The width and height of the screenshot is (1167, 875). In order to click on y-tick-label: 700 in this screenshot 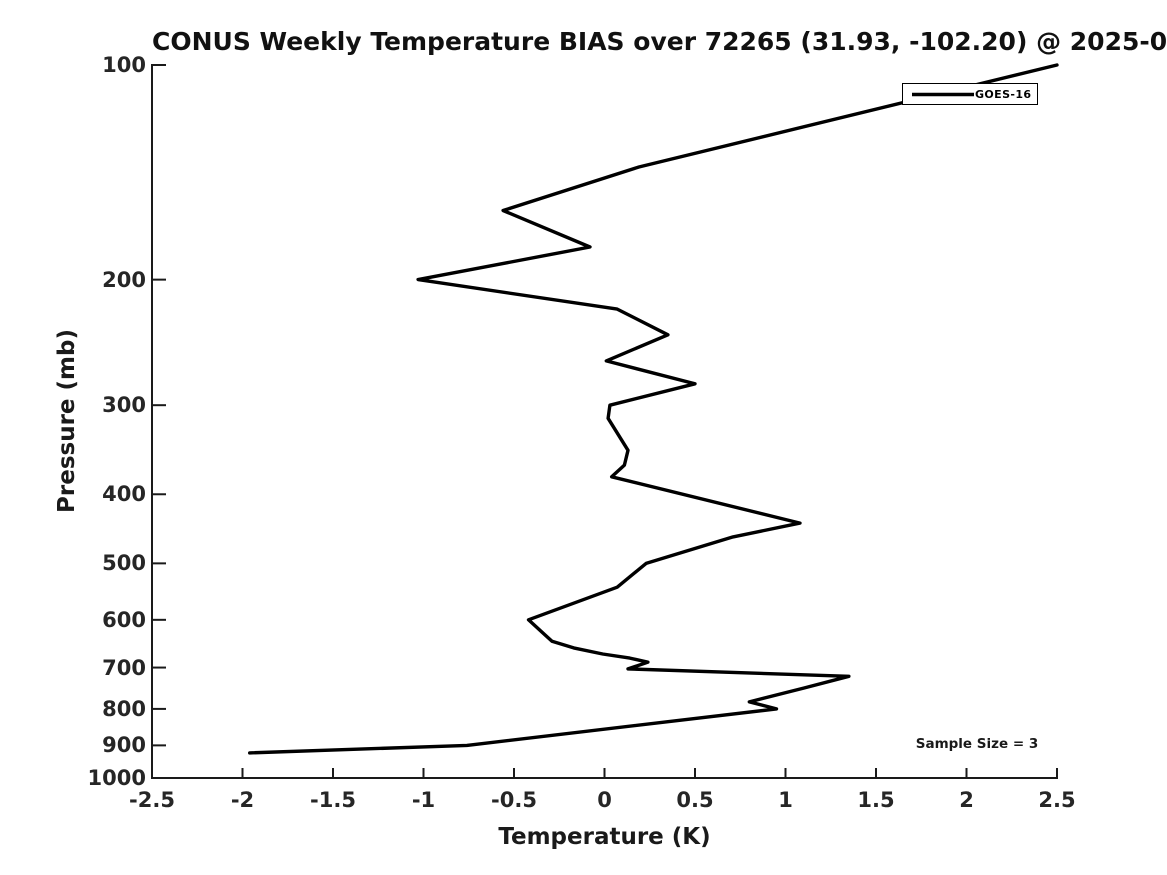, I will do `click(124, 667)`.